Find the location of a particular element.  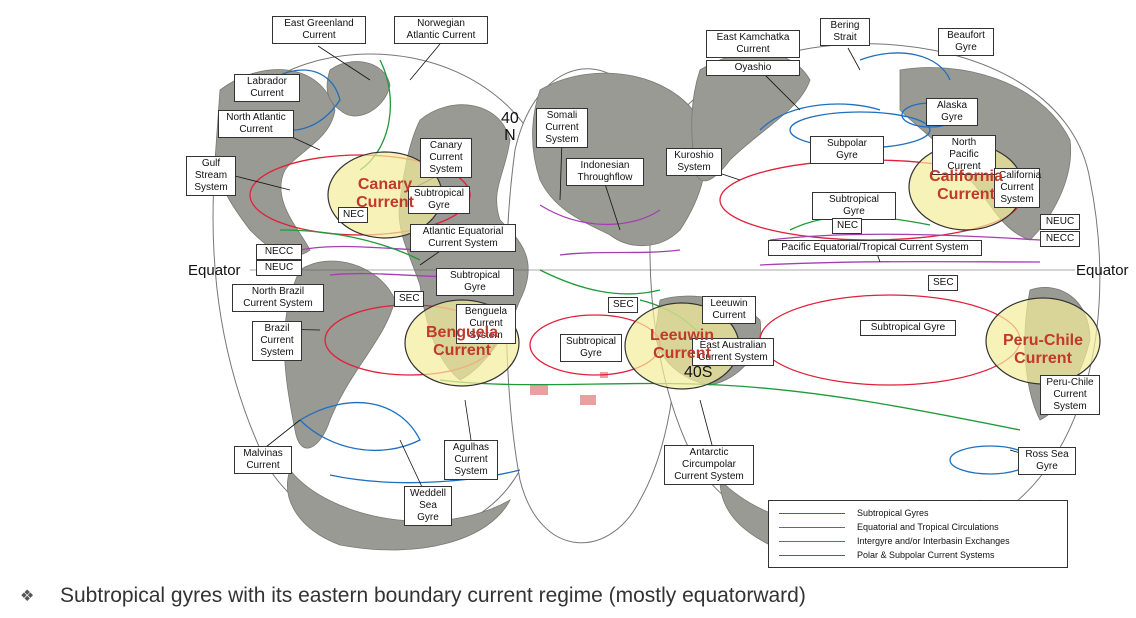

label-sec-atl: SEC is located at coordinates (409, 299).